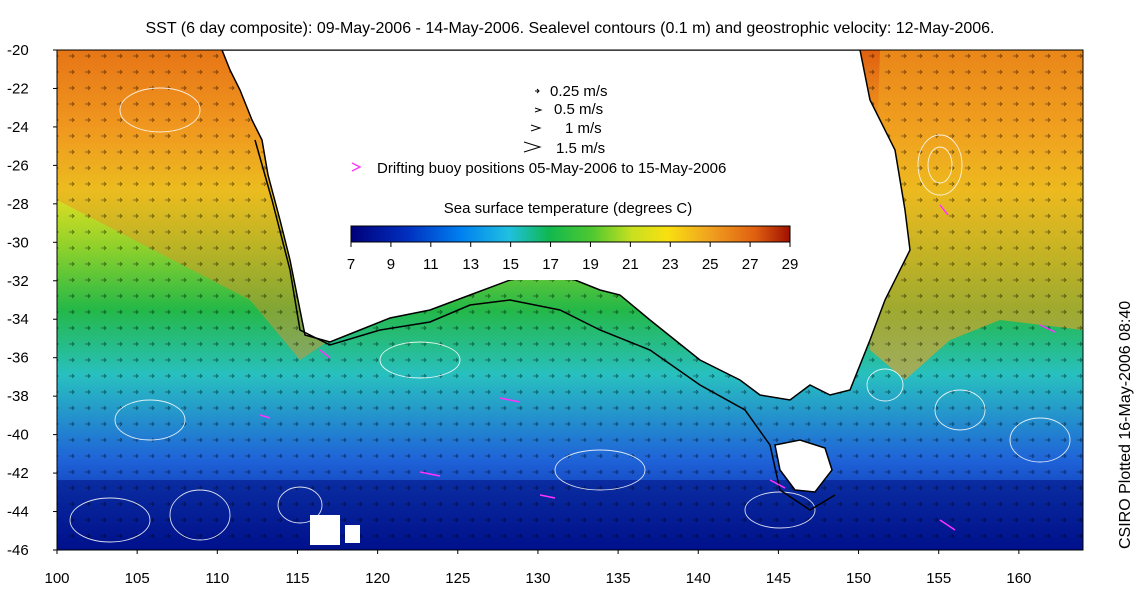  What do you see at coordinates (1018, 578) in the screenshot?
I see `x-tick-label: 160` at bounding box center [1018, 578].